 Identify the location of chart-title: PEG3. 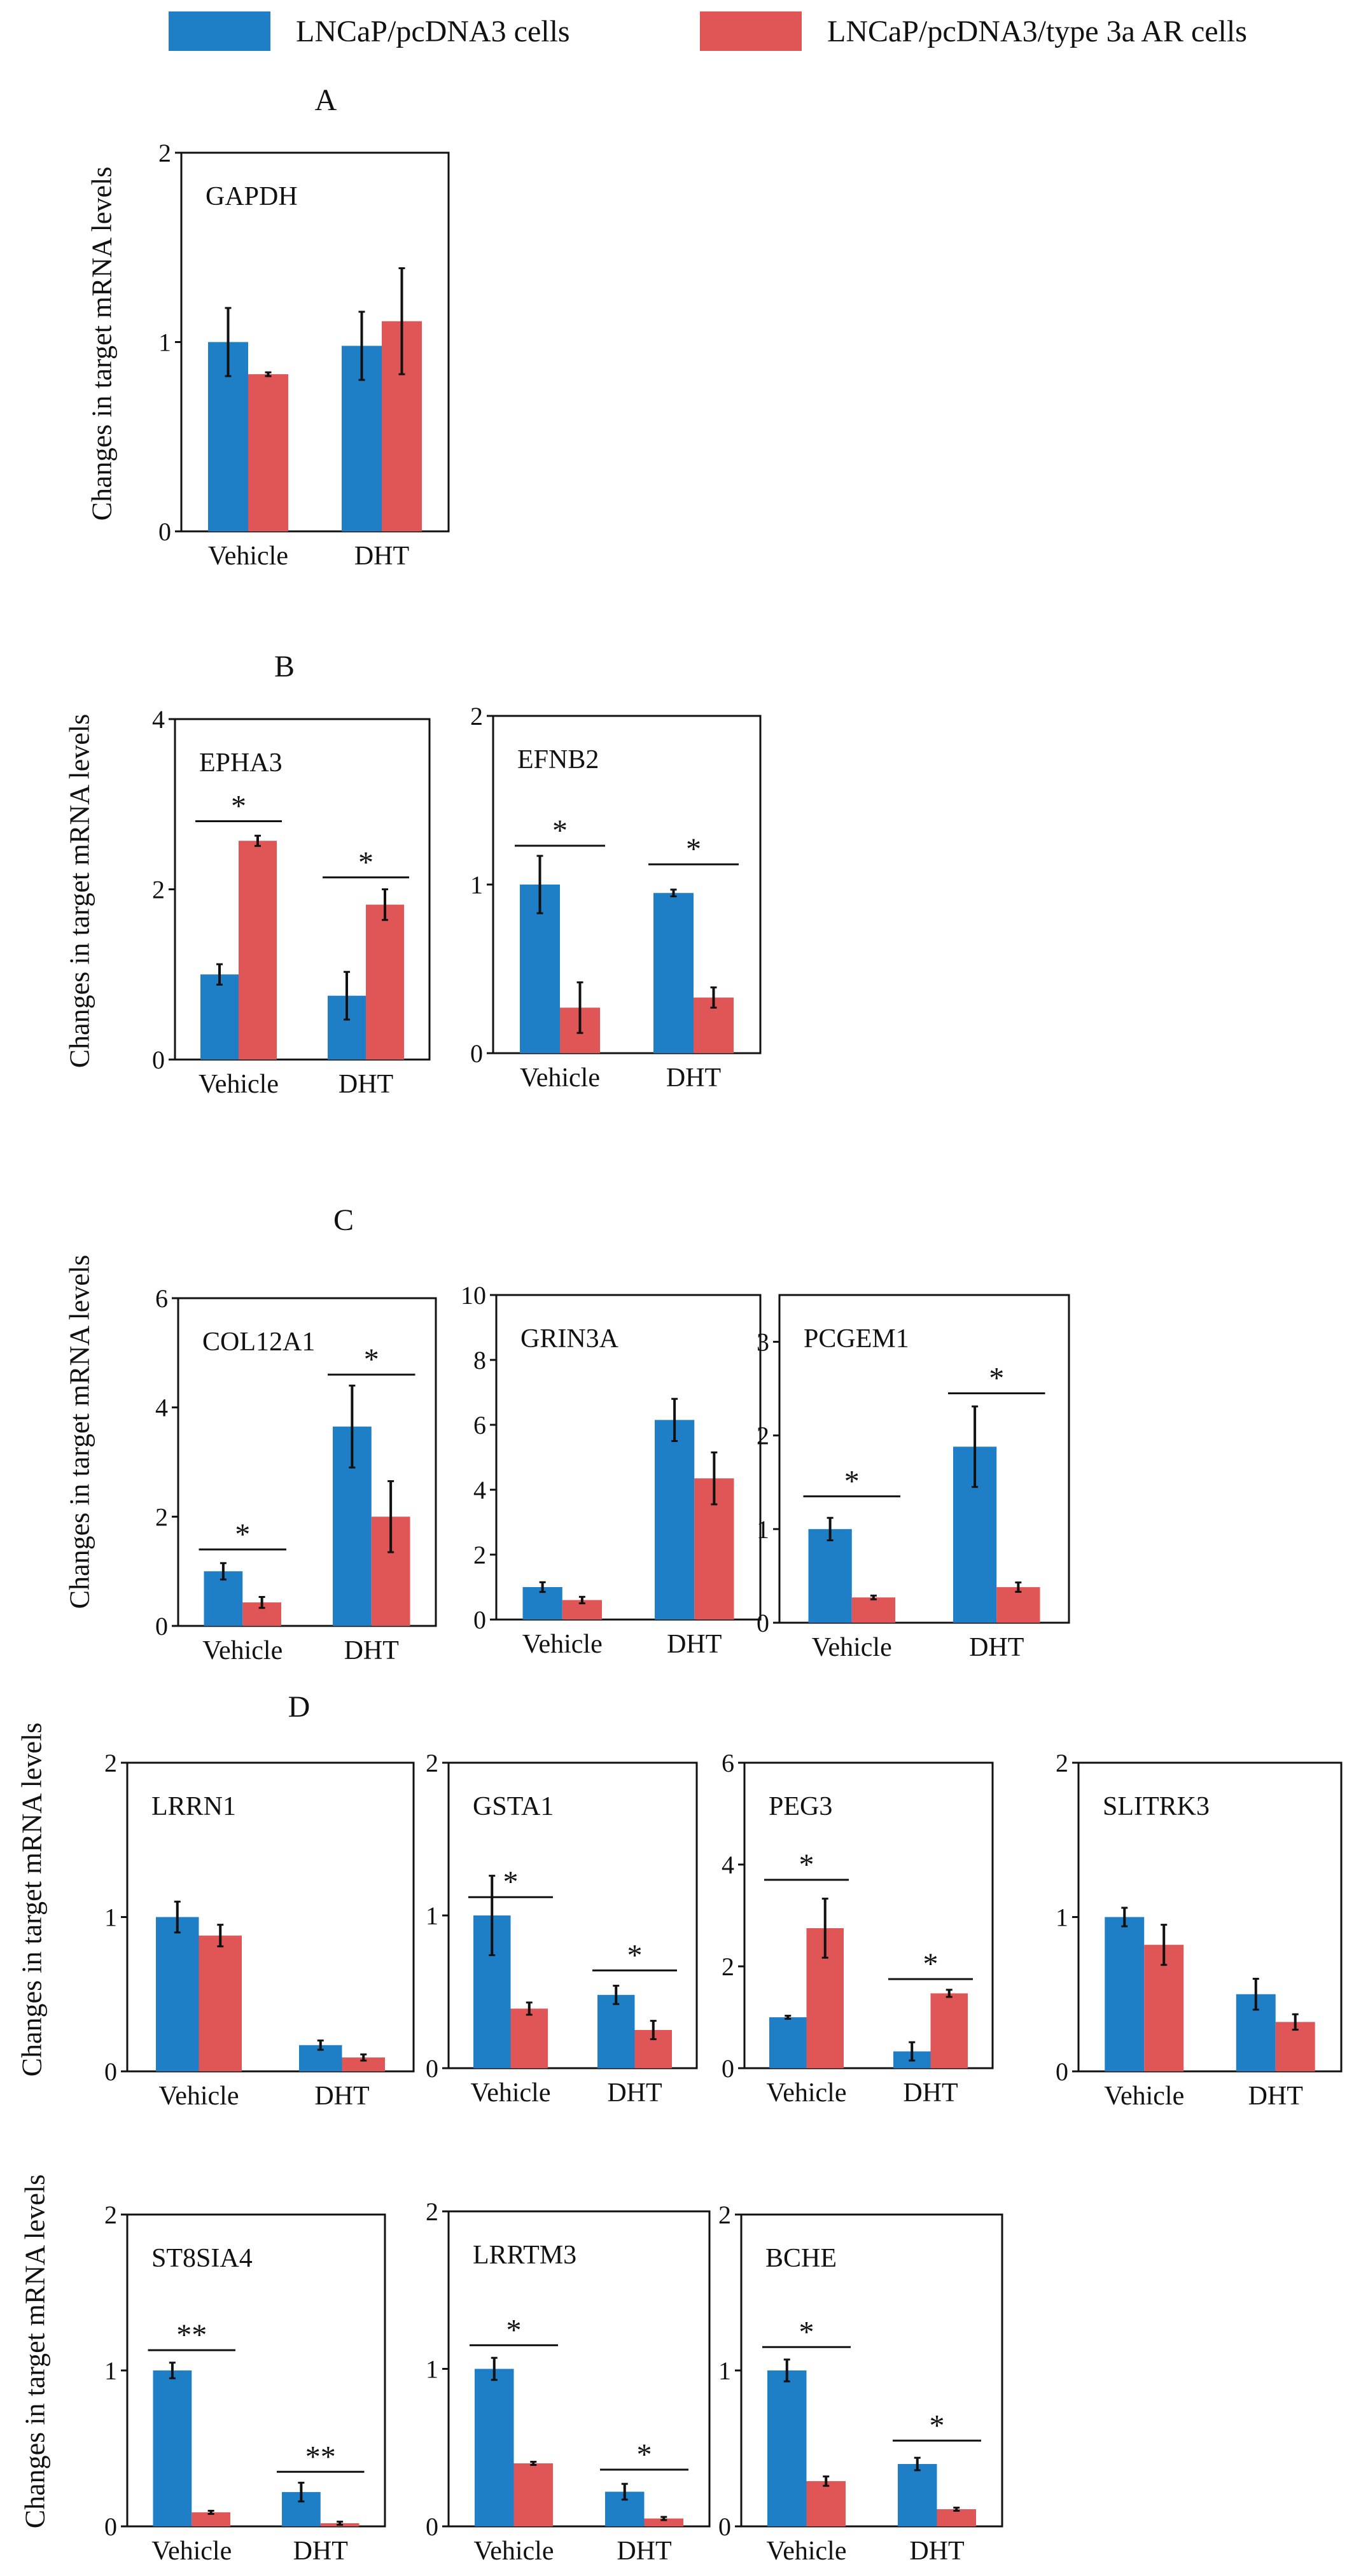
(800, 1806).